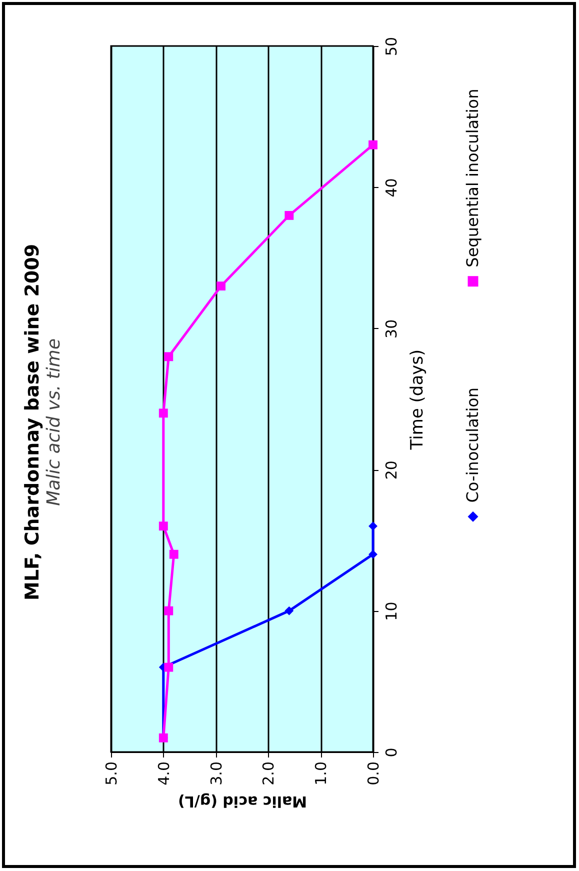  What do you see at coordinates (243, 801) in the screenshot?
I see `x-axis-title: Malic acid (g/L)` at bounding box center [243, 801].